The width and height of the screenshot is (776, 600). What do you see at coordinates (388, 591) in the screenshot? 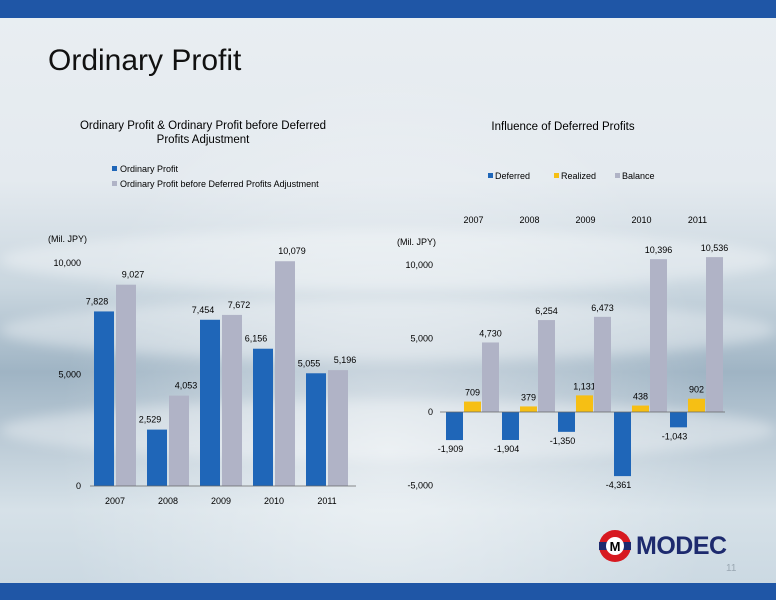
I see `bottom-bar` at bounding box center [388, 591].